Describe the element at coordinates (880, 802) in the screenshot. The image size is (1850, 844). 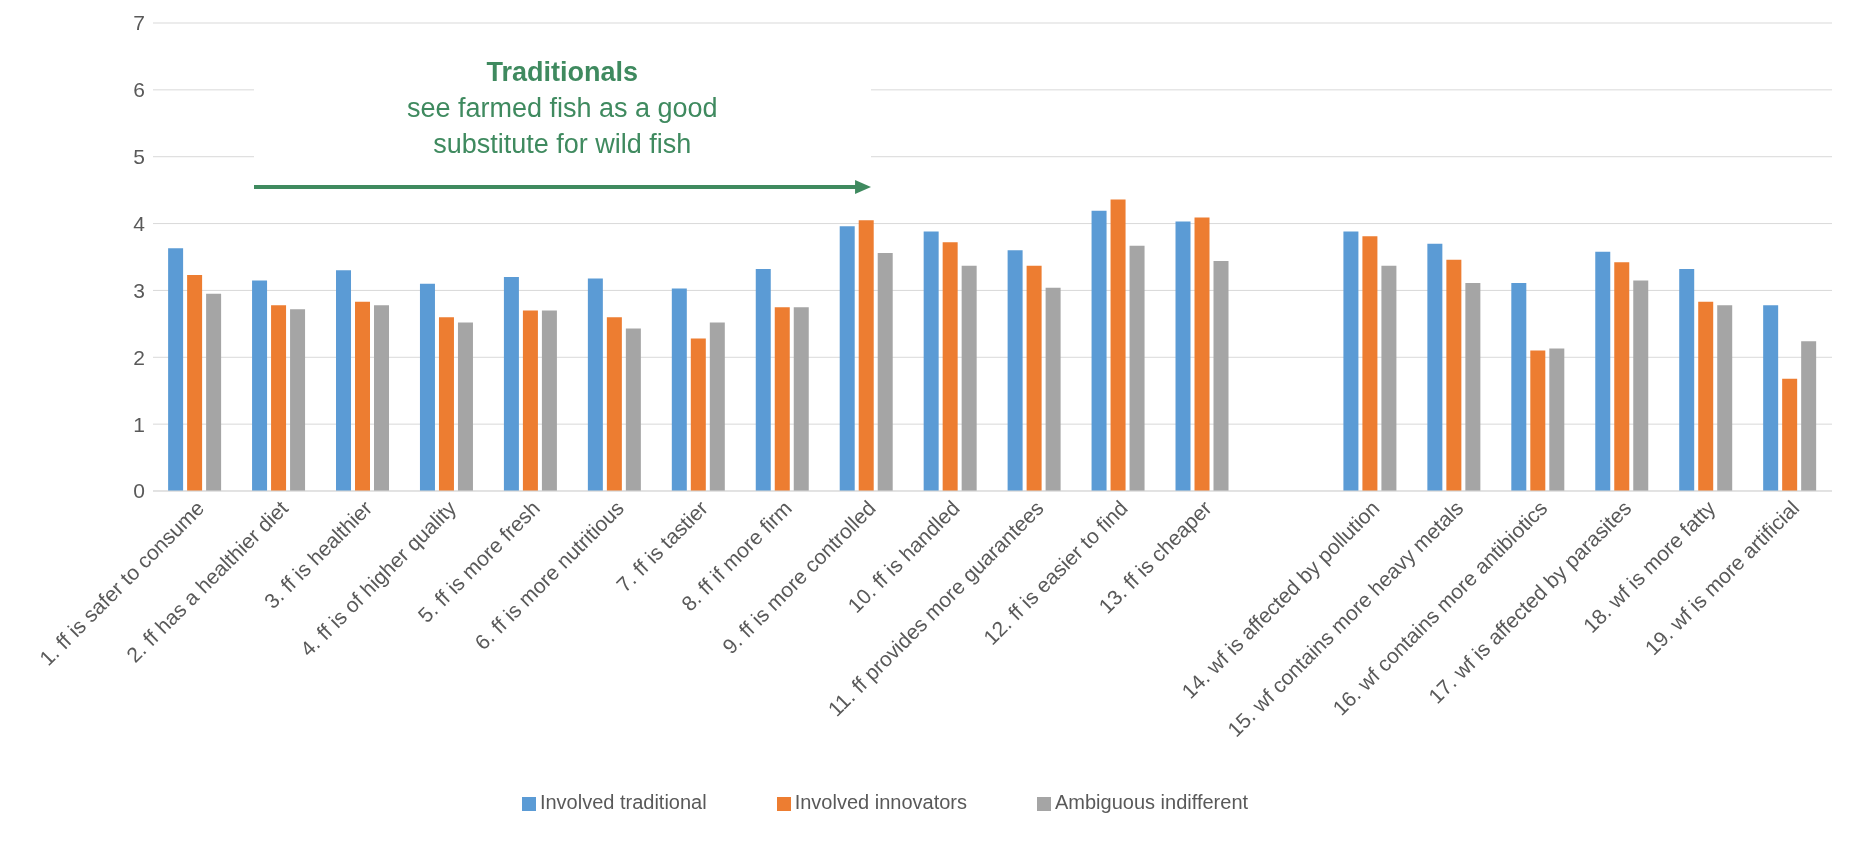
I see `legend-label: Involved innovators` at that location.